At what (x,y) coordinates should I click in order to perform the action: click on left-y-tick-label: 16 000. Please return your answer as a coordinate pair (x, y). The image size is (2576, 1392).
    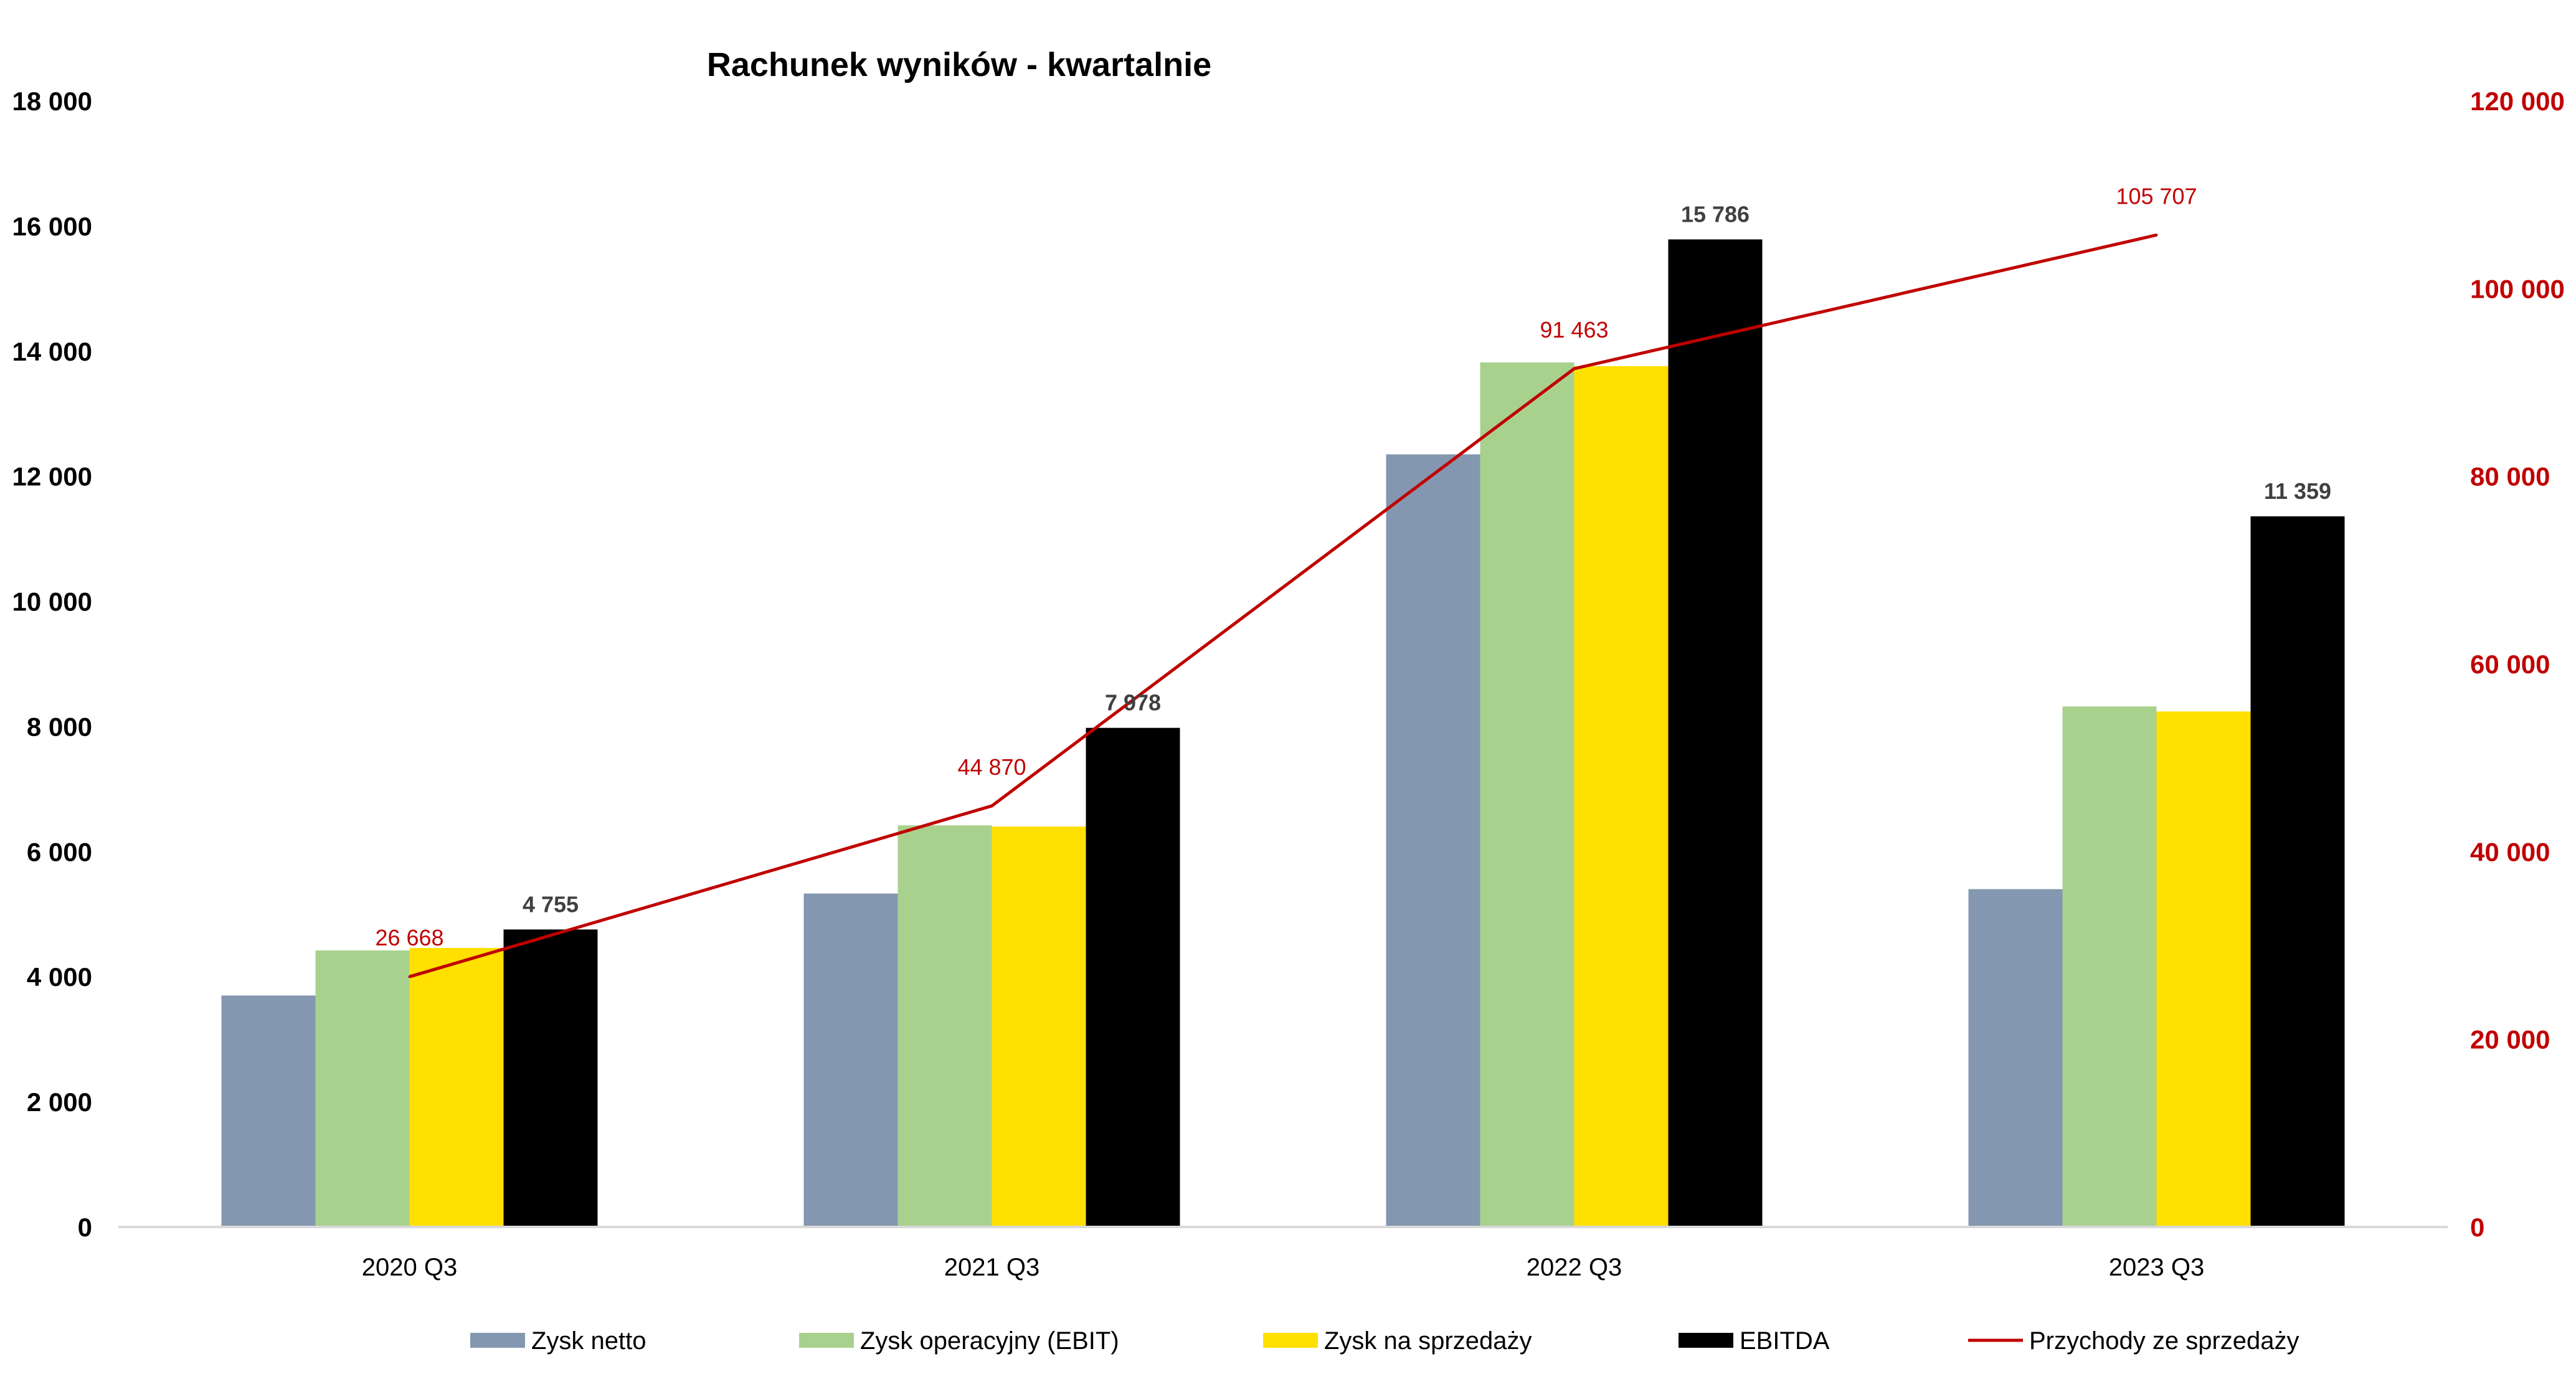
    Looking at the image, I should click on (52, 227).